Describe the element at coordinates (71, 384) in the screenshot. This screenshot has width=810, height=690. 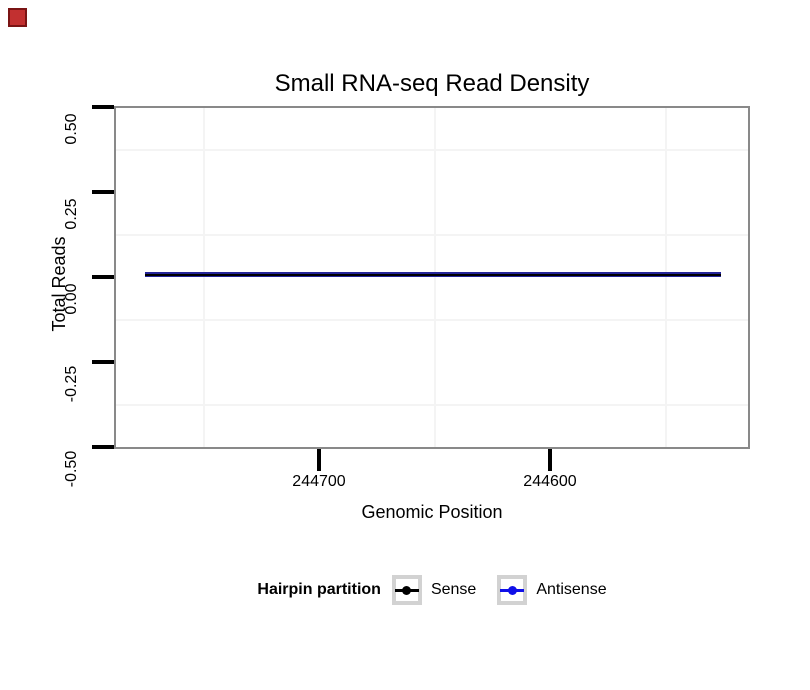
I see `y-tick-label: -0.25` at that location.